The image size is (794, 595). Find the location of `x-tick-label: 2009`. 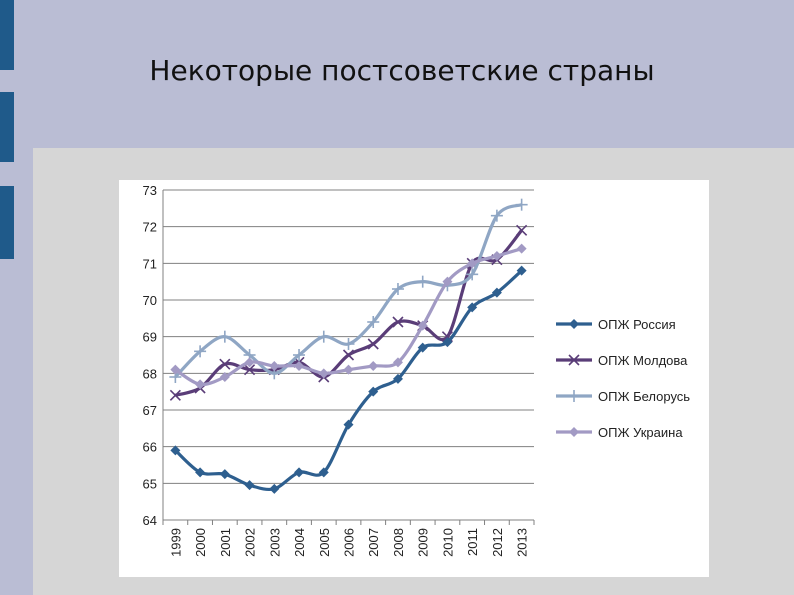

x-tick-label: 2009 is located at coordinates (423, 542).